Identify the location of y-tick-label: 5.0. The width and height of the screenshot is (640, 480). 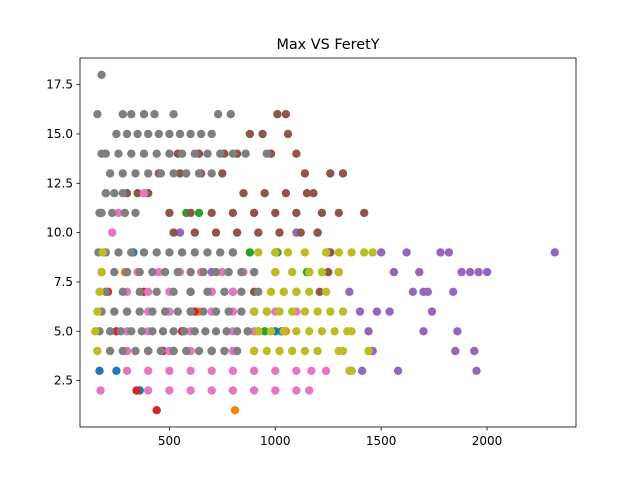
(63, 331).